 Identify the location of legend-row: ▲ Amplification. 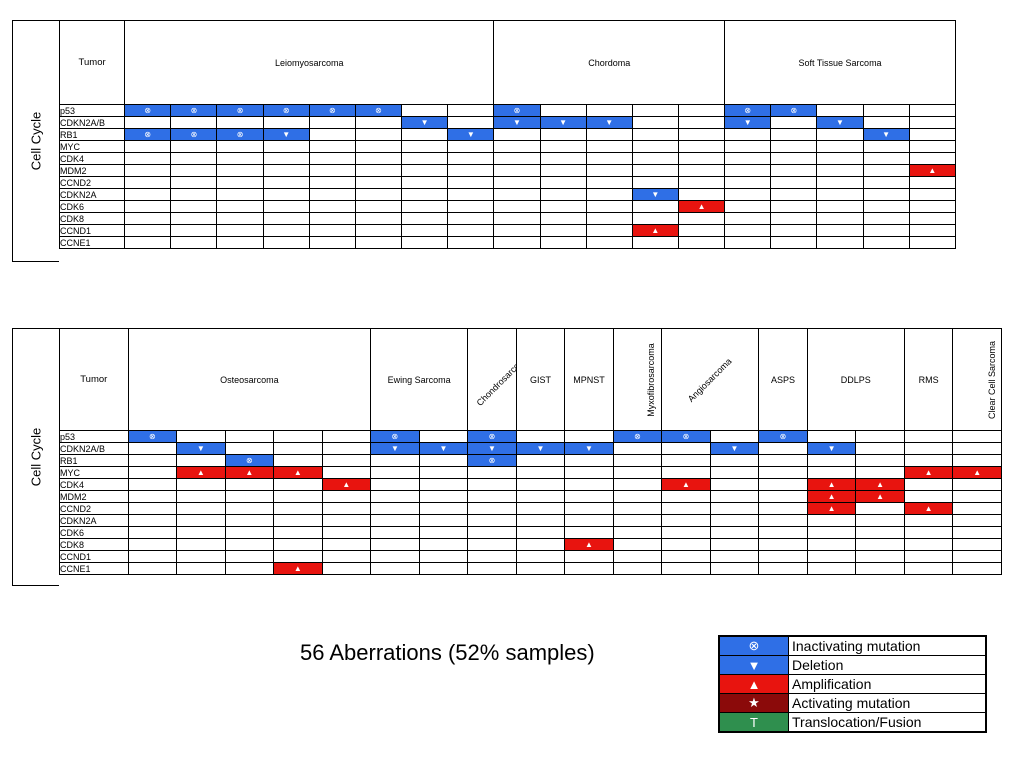
(852, 684).